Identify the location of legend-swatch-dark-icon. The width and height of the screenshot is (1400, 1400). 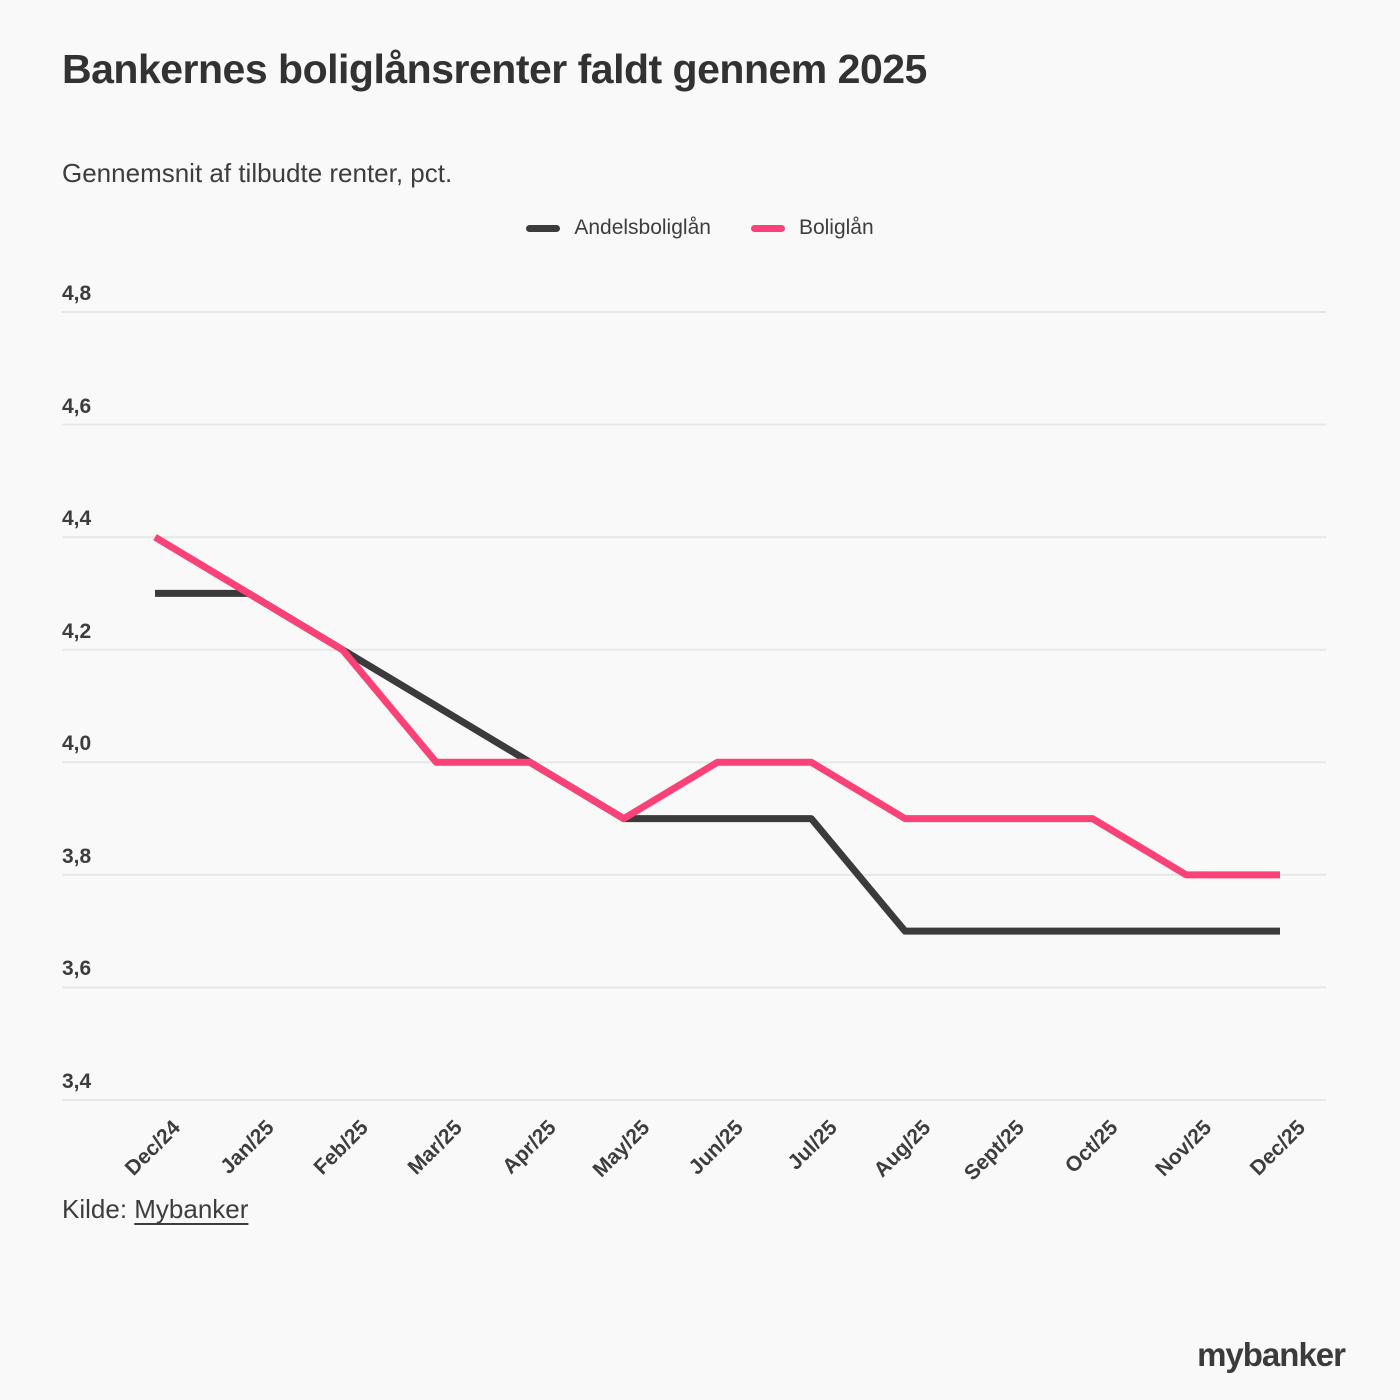
(543, 228).